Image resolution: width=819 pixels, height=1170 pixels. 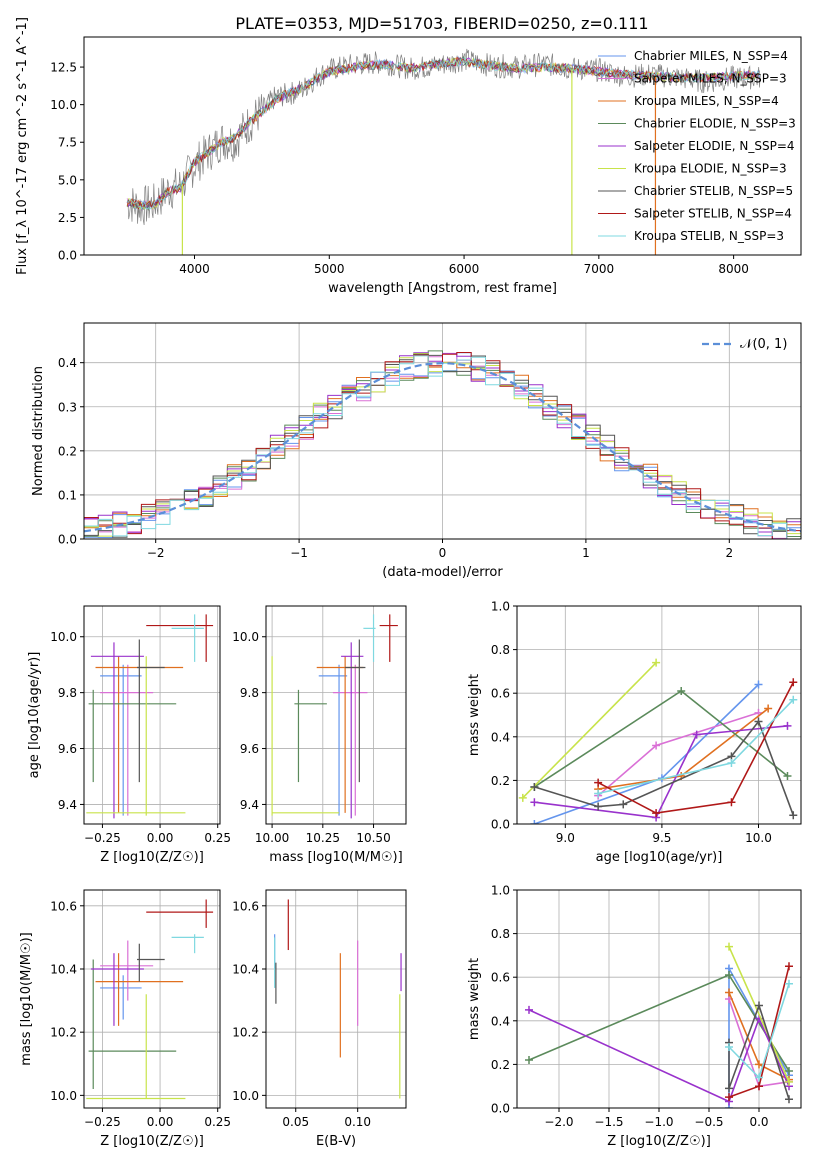 I want to click on y-tick-label: 9.4, so click(x=249, y=805).